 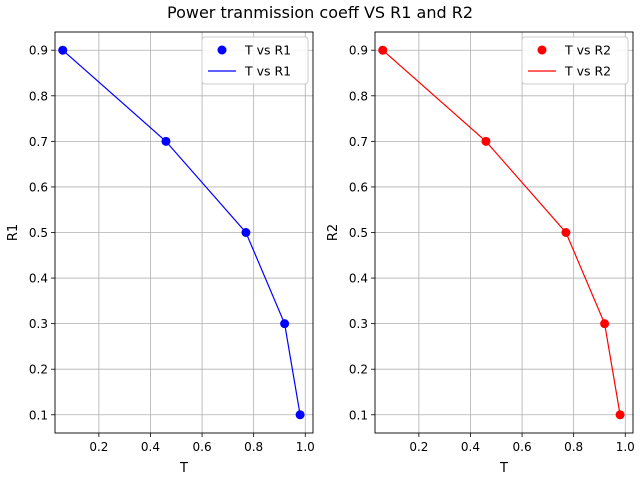 What do you see at coordinates (320, 12) in the screenshot?
I see `figure-title: Power tranmission coeff VS R1 and R2` at bounding box center [320, 12].